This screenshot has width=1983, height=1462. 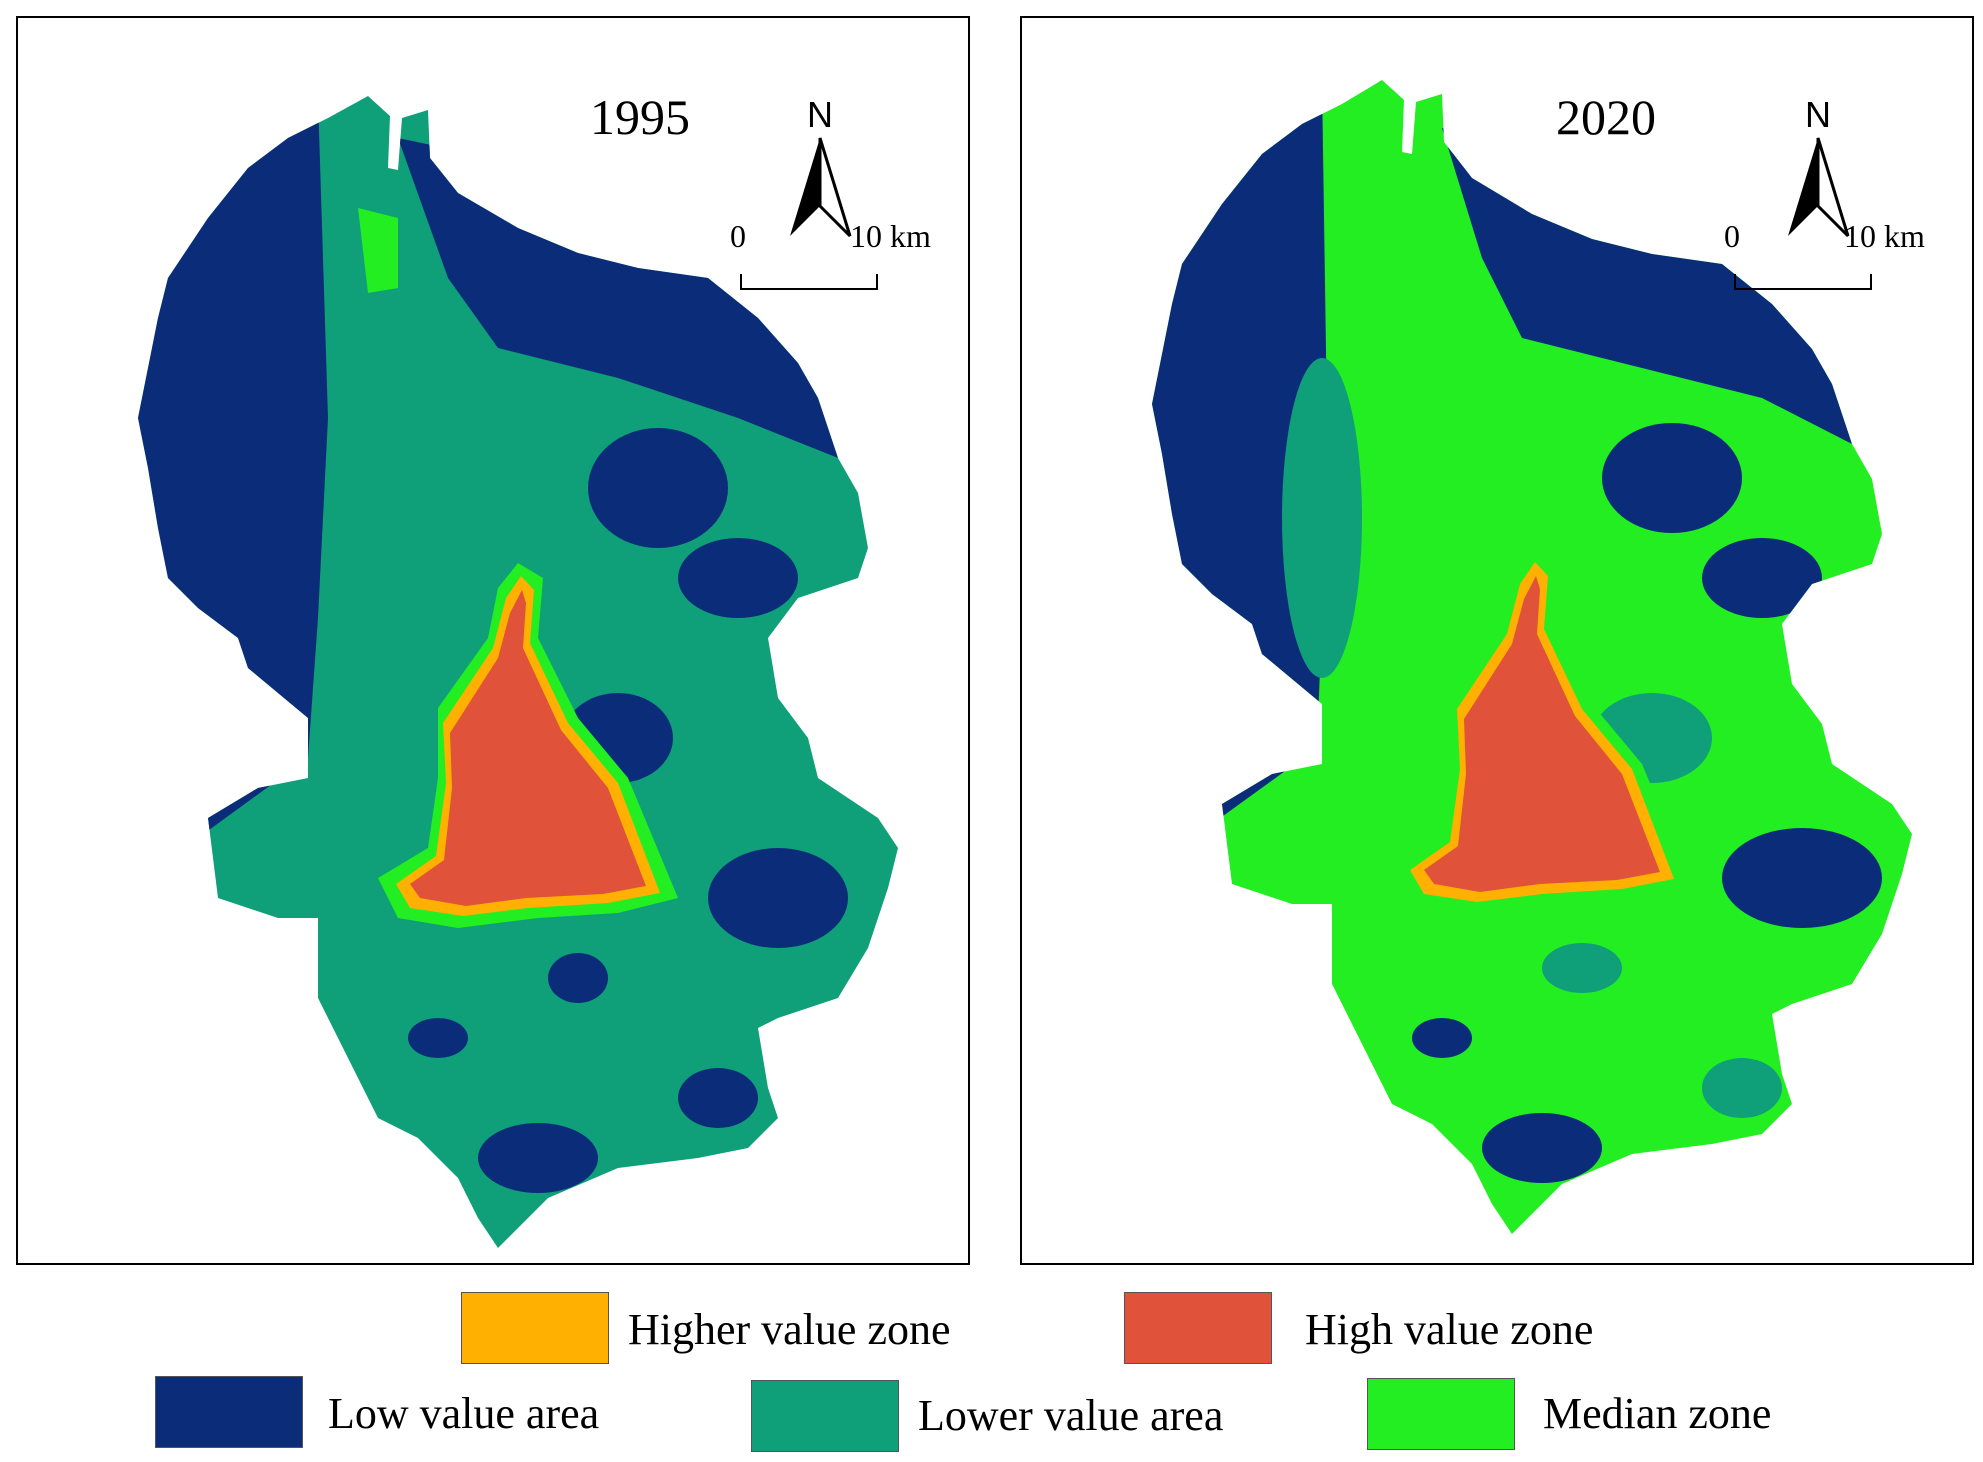 I want to click on legend-label-low-value-area: Low value area, so click(x=464, y=1413).